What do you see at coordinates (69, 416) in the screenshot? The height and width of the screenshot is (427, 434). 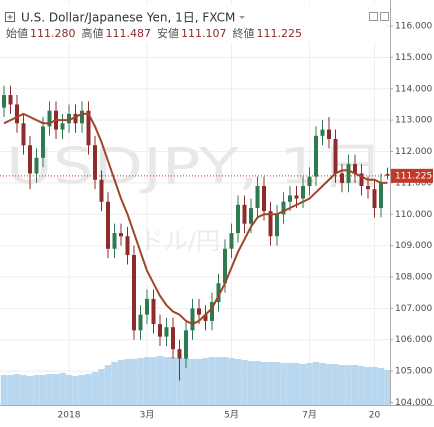 I see `x-tick-label: 2018` at bounding box center [69, 416].